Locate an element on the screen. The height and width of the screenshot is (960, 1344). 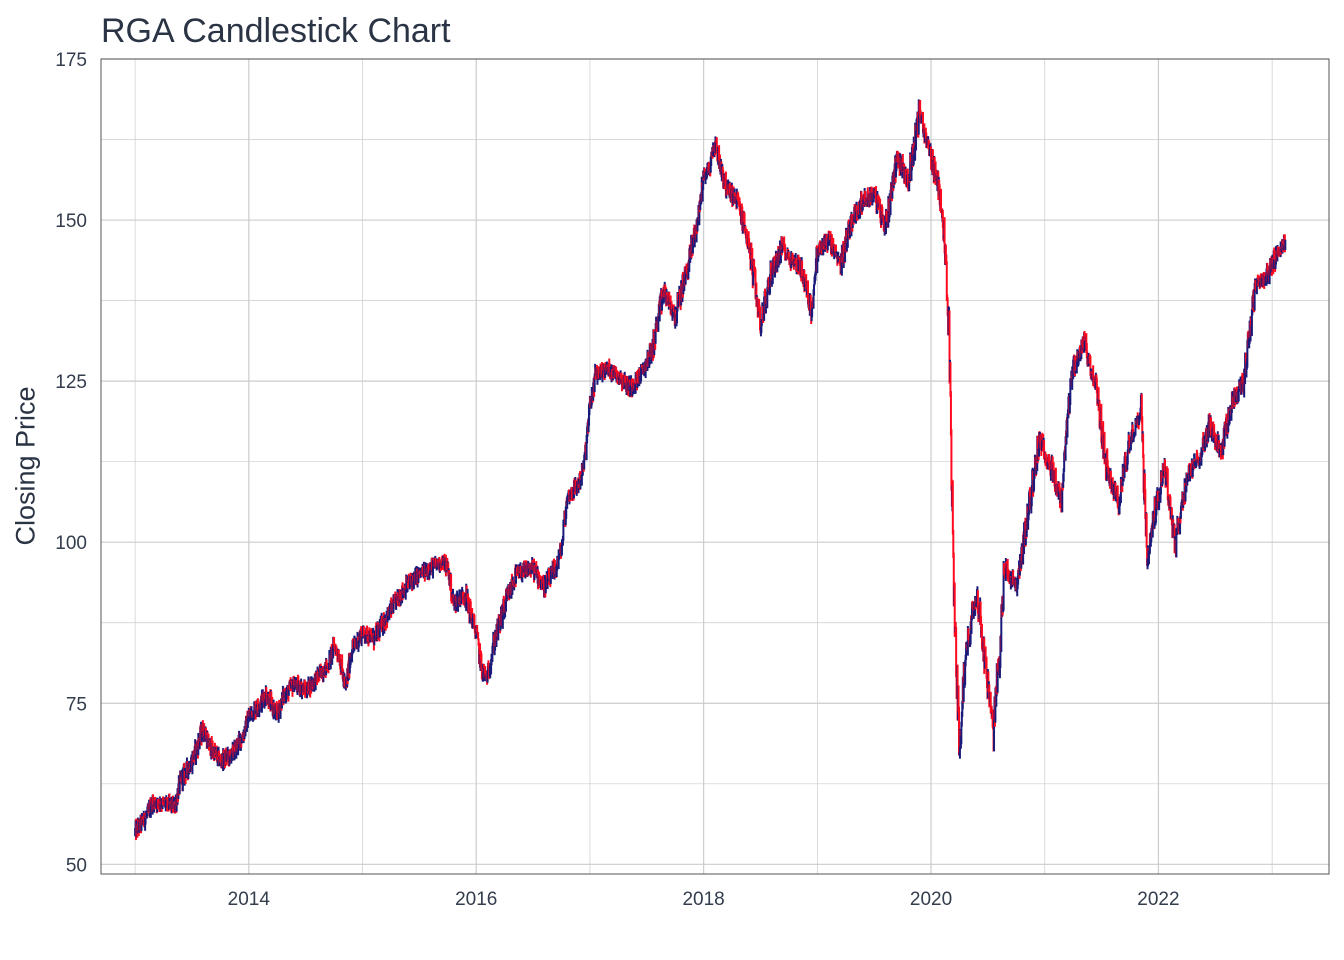
y-tick-label: 175 is located at coordinates (71, 60).